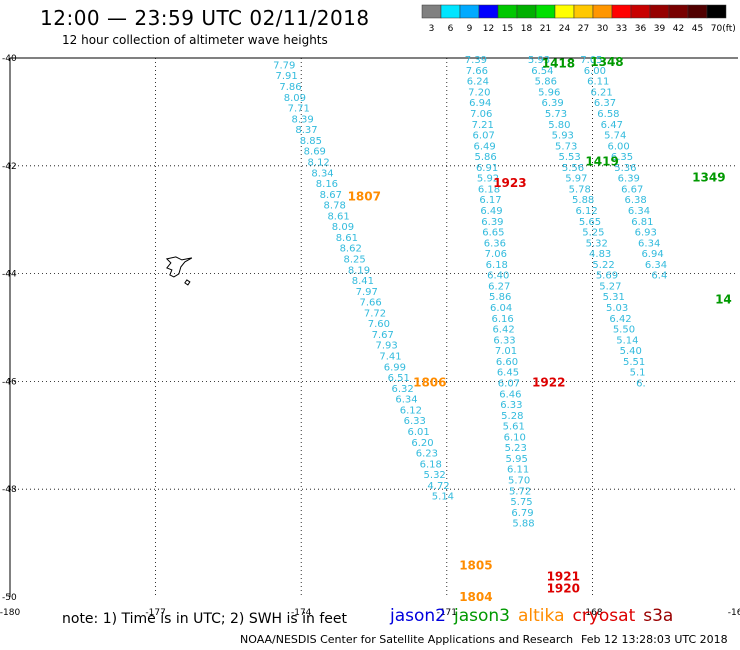  What do you see at coordinates (485, 146) in the screenshot?
I see `wave-height-value: 6.49` at bounding box center [485, 146].